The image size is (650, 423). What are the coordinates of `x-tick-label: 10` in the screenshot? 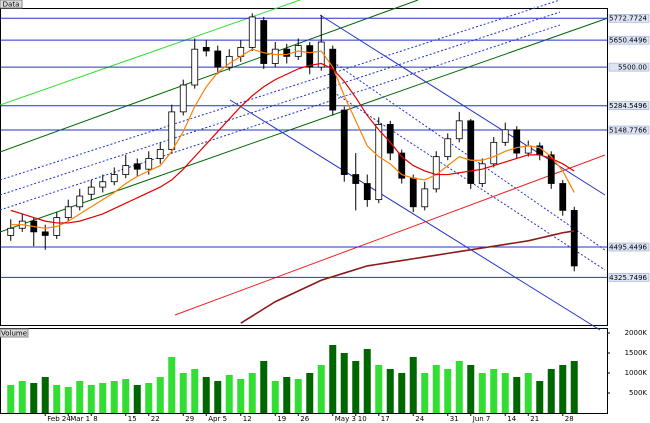 It's located at (362, 419).